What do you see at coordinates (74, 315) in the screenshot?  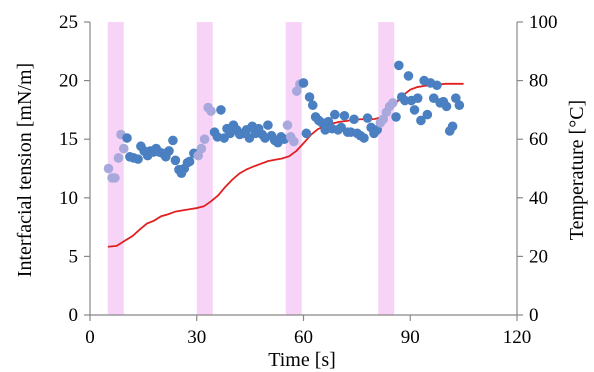 I see `left-y-tick-label: 0` at bounding box center [74, 315].